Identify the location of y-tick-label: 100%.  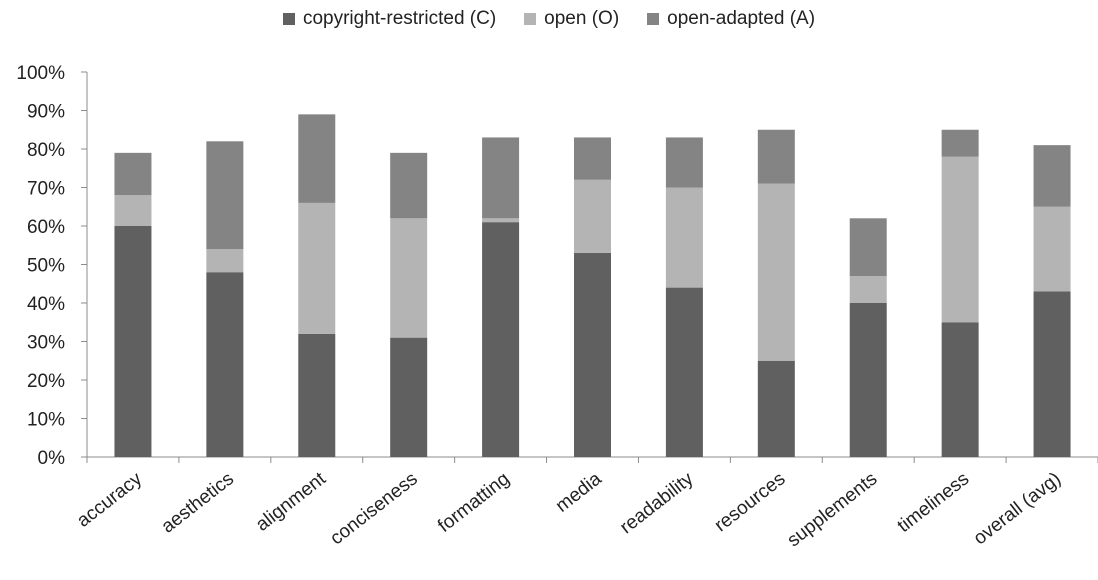
(40, 73).